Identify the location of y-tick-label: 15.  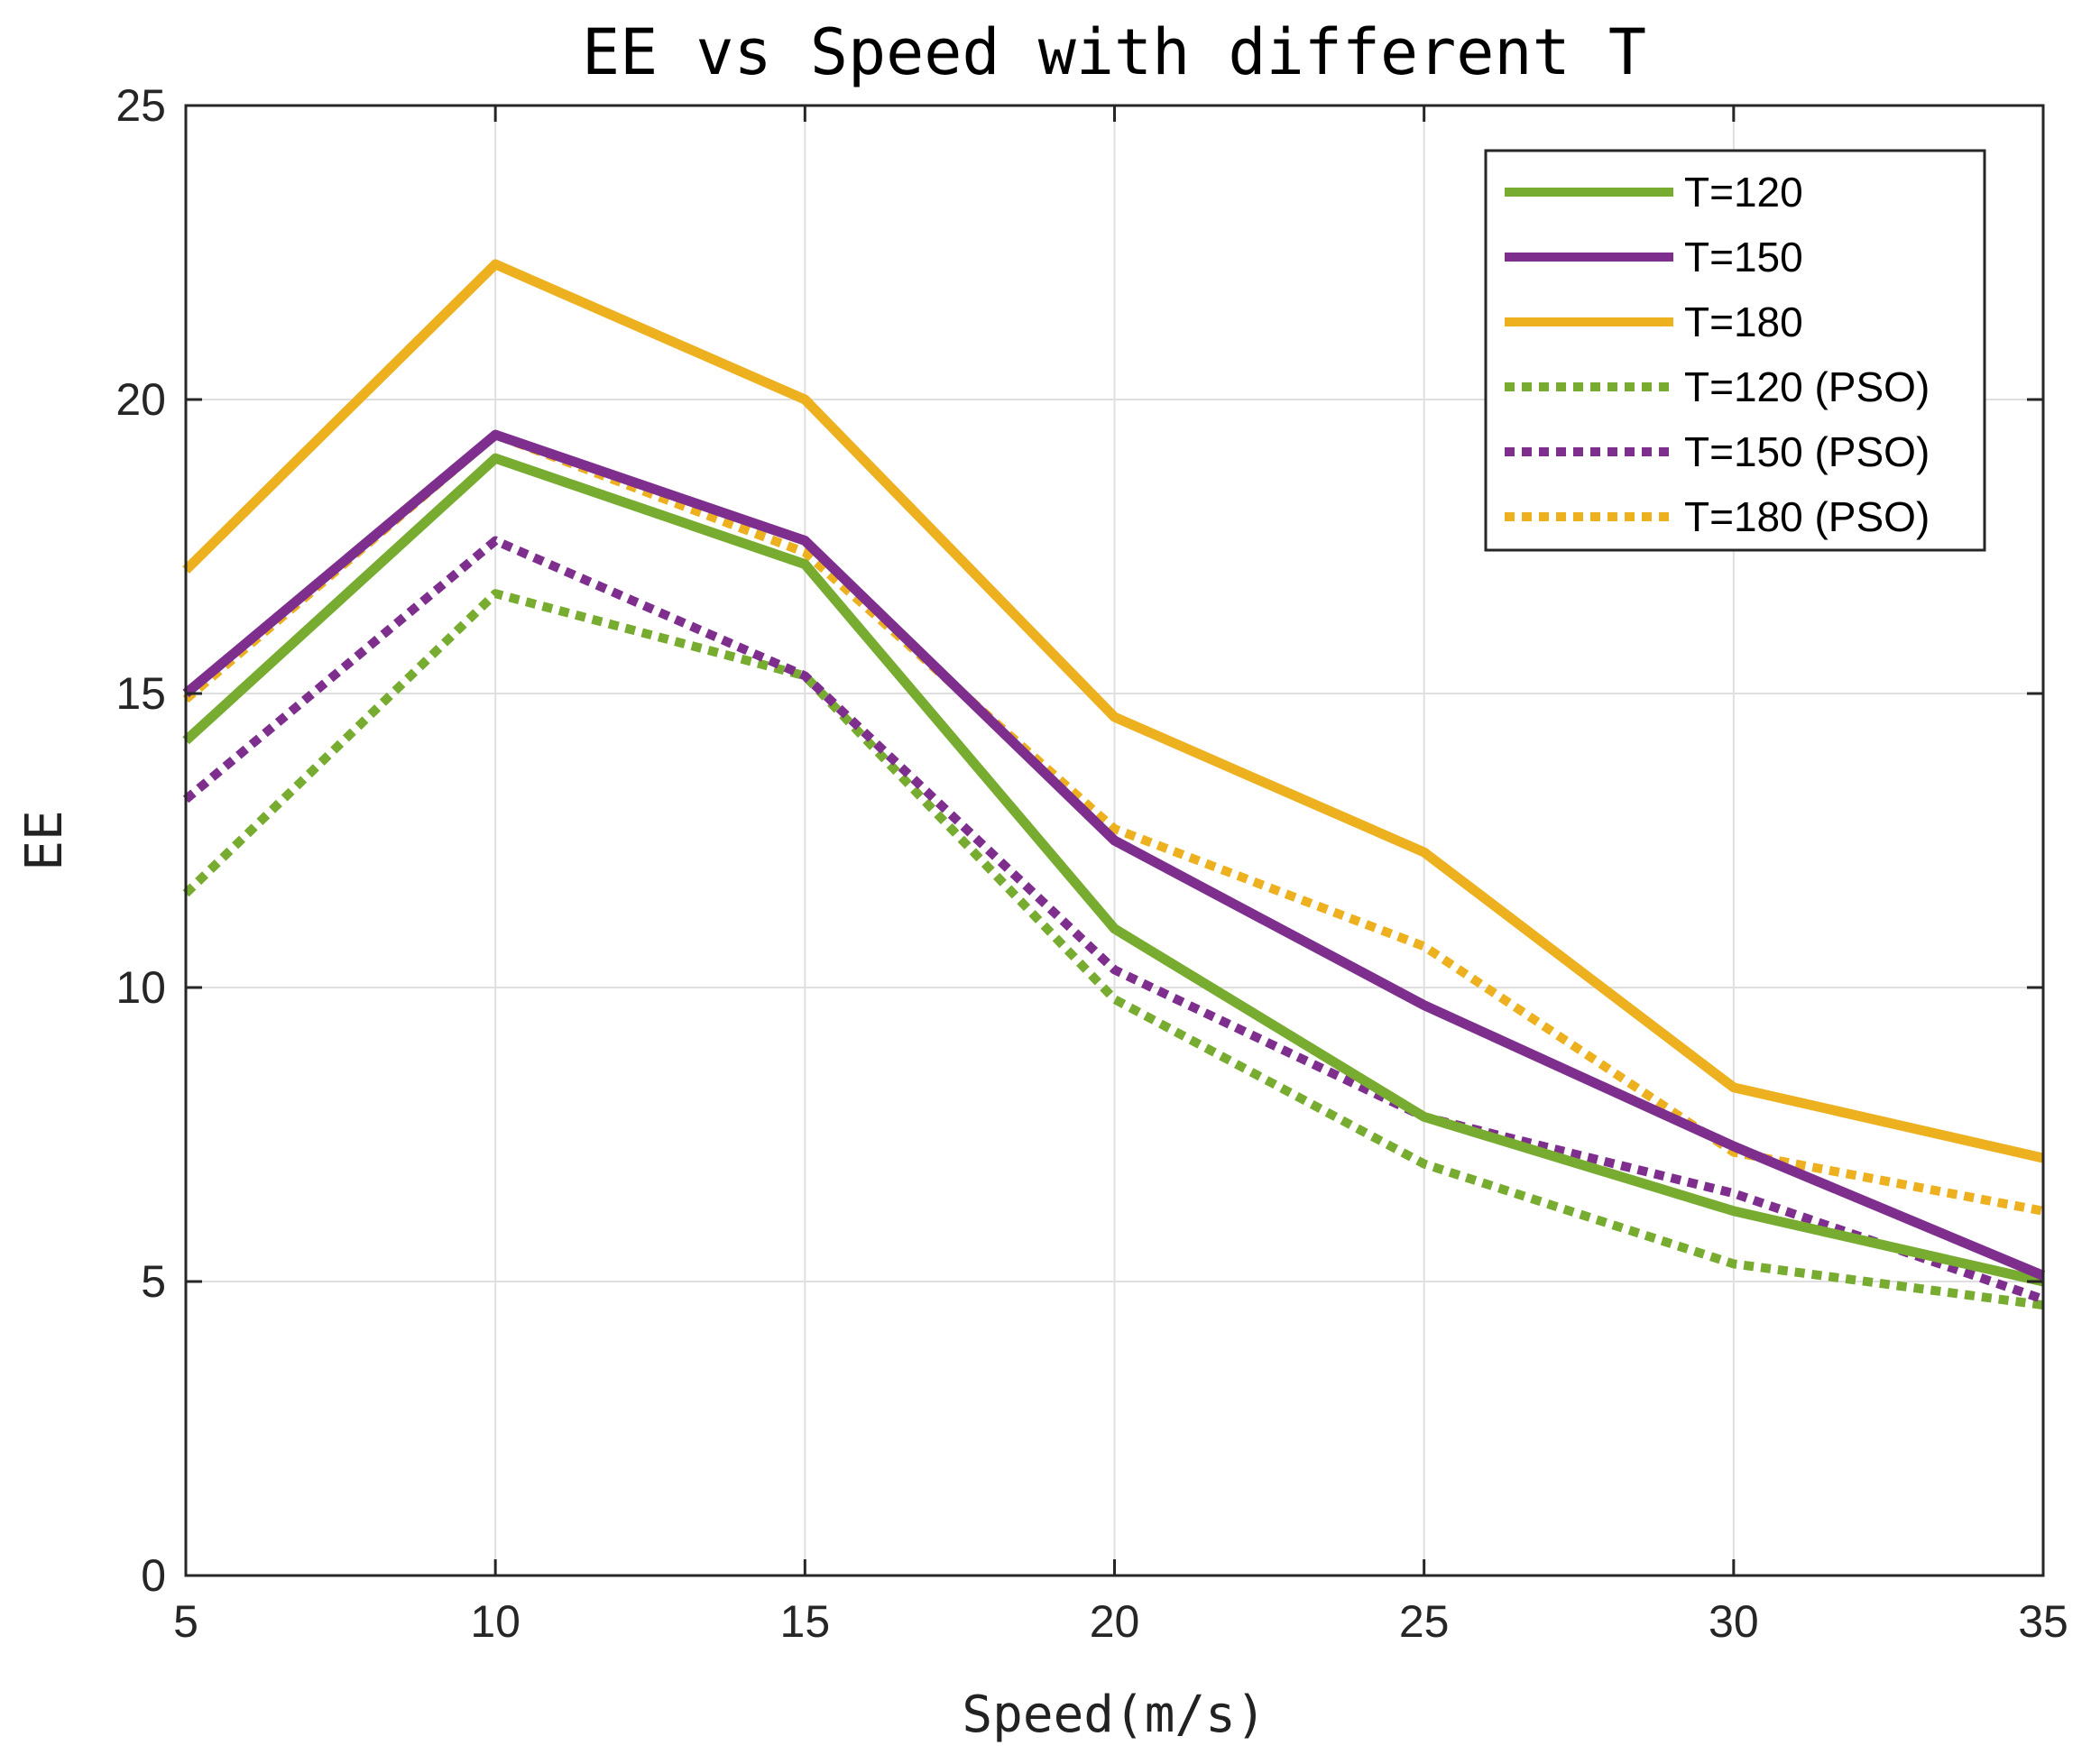
(140, 693).